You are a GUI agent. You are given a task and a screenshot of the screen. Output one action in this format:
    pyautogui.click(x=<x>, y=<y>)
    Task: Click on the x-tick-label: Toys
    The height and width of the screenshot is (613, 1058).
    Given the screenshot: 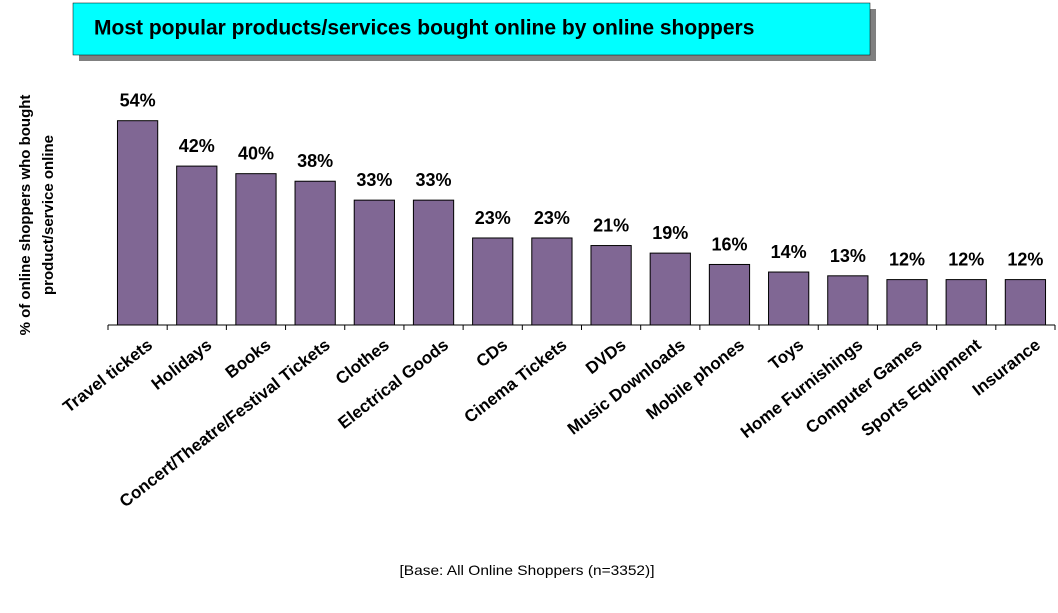 What is the action you would take?
    pyautogui.click(x=786, y=354)
    